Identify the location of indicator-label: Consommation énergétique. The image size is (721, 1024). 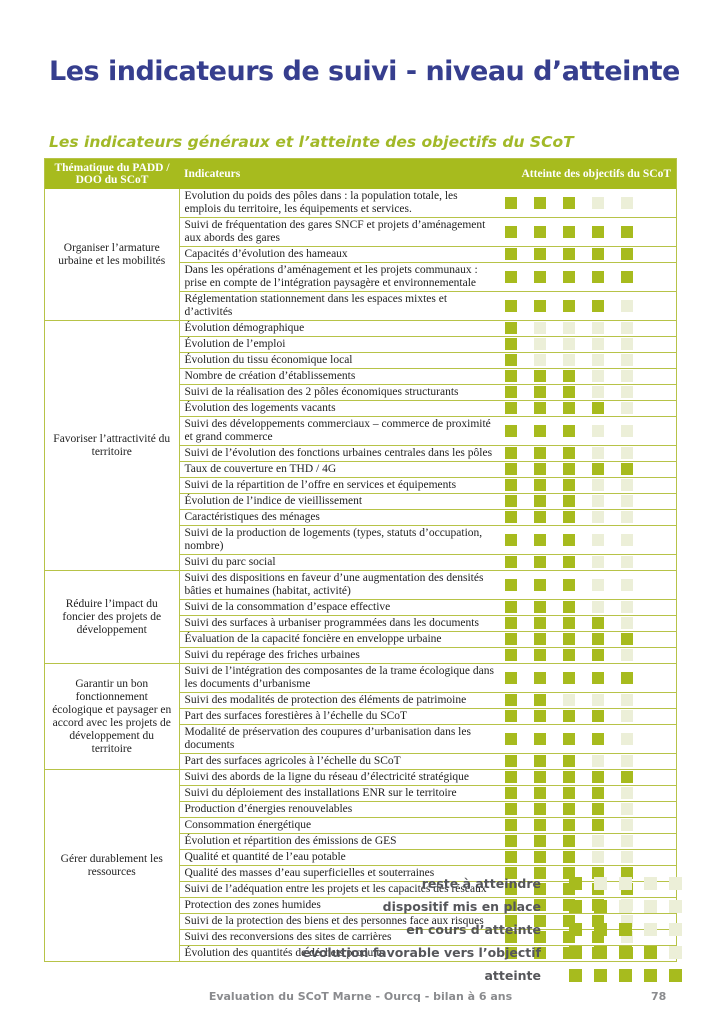
(339, 825).